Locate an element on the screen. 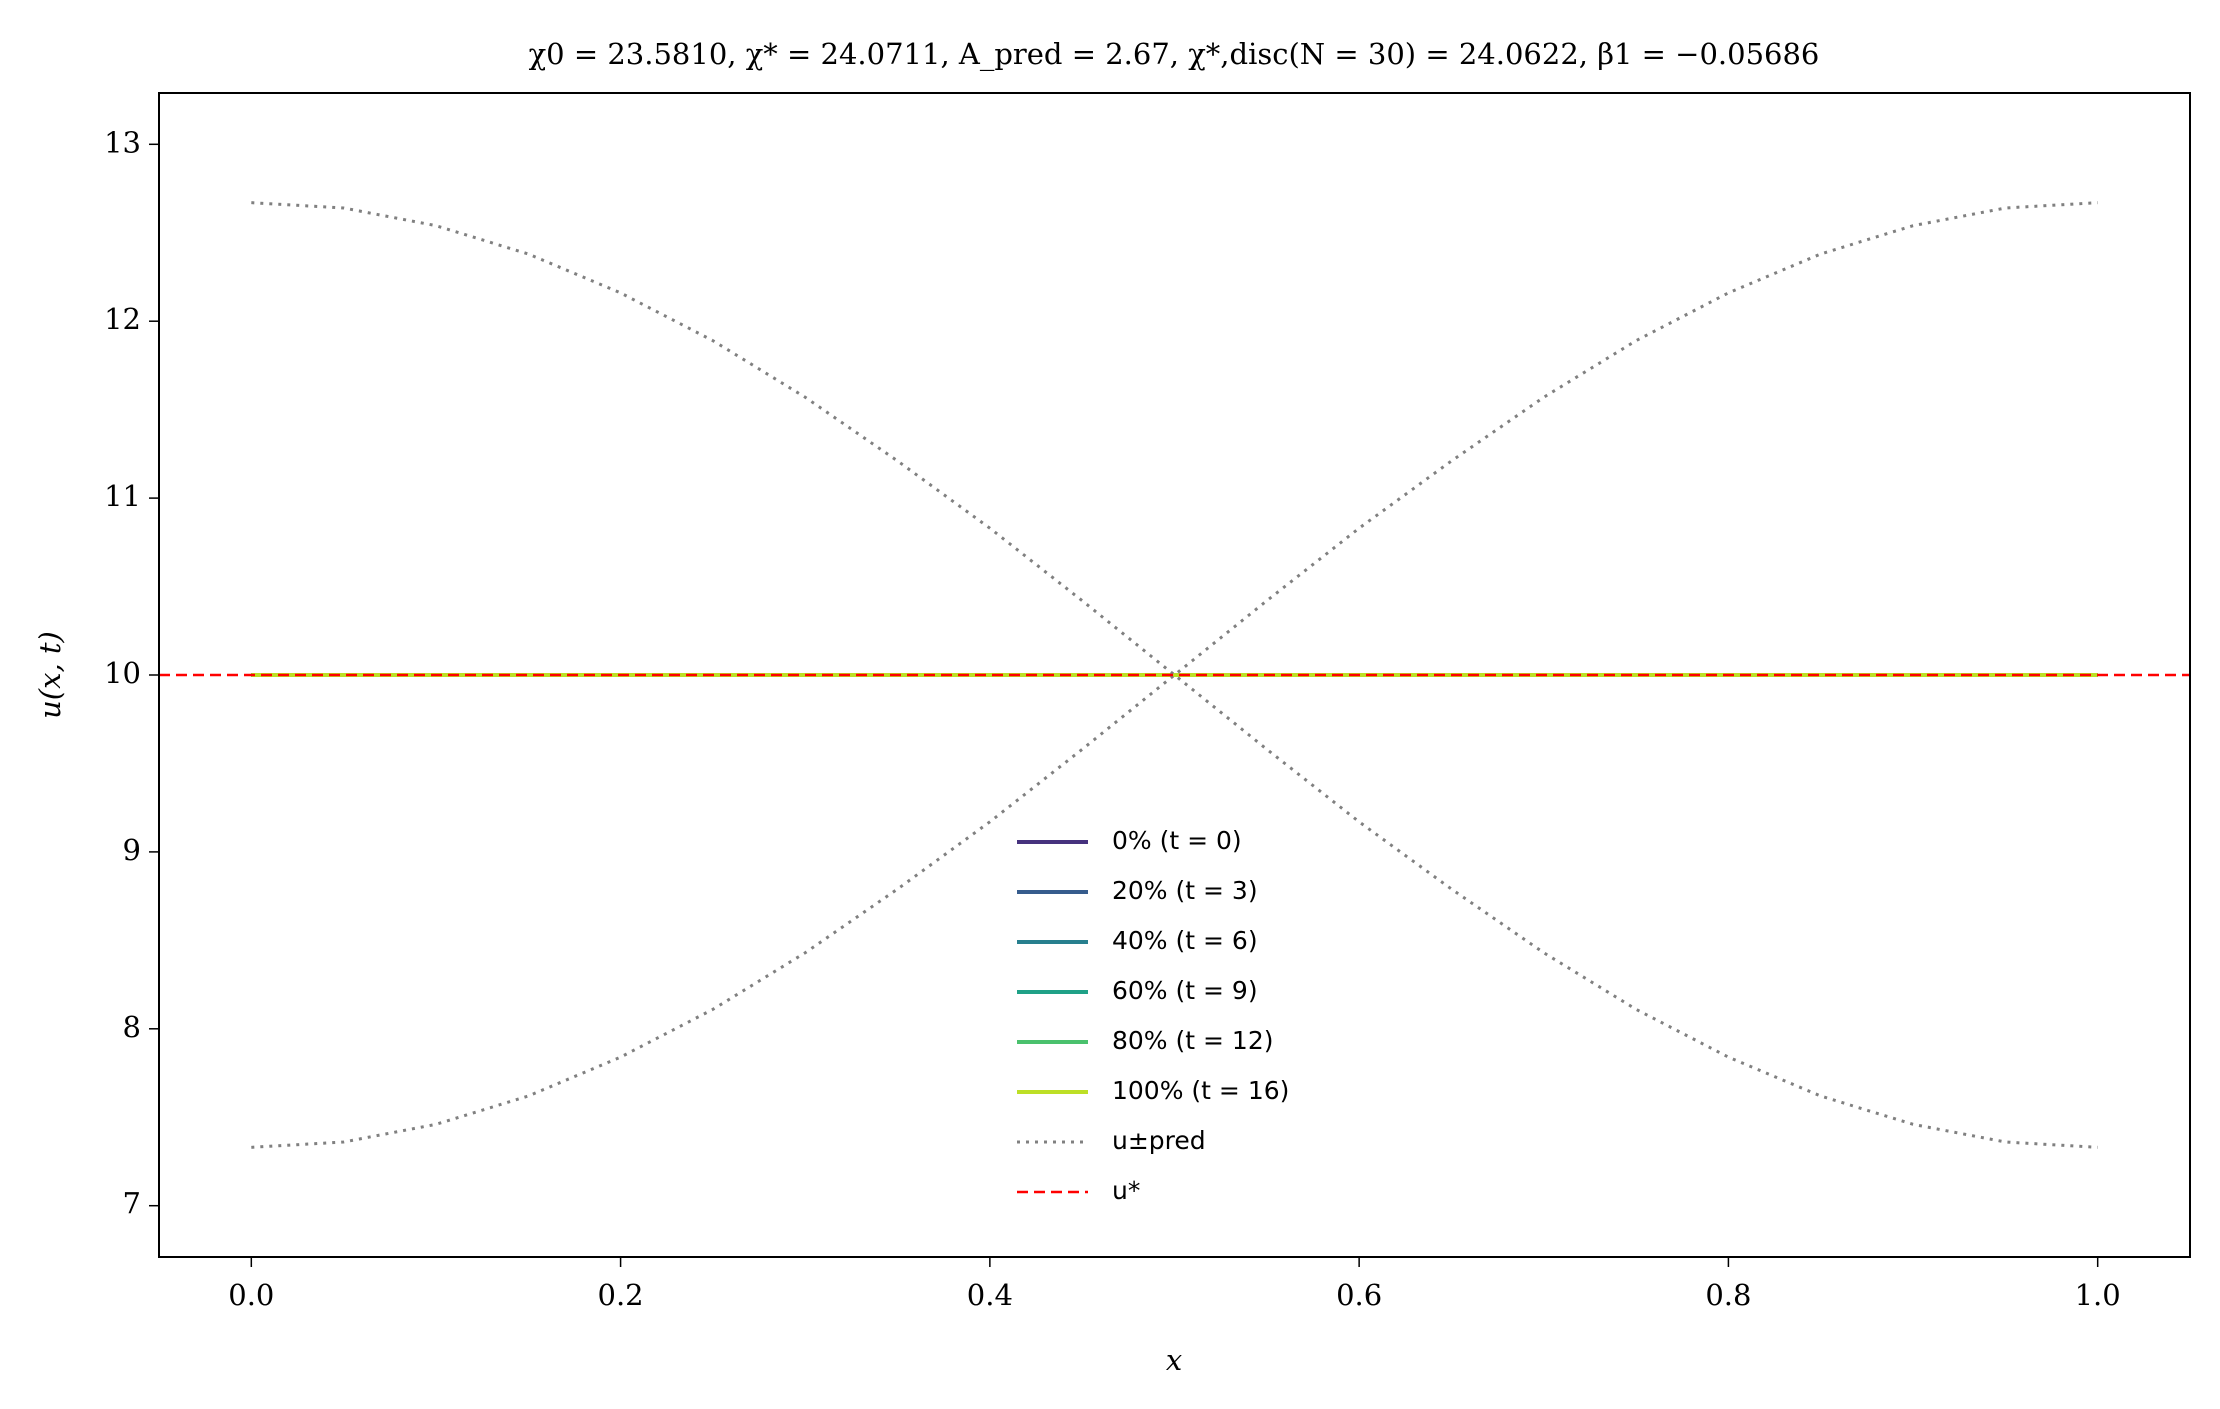 Image resolution: width=2220 pixels, height=1409 pixels. x-tick-label: 0.4 is located at coordinates (990, 1295).